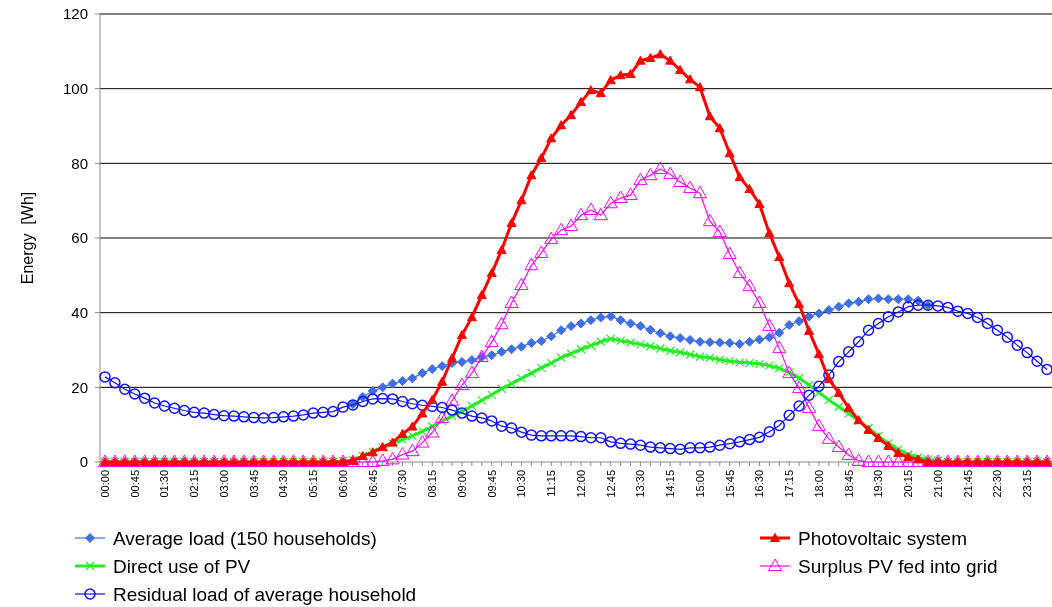 The width and height of the screenshot is (1052, 607). I want to click on x-tick-label: 15:45, so click(729, 484).